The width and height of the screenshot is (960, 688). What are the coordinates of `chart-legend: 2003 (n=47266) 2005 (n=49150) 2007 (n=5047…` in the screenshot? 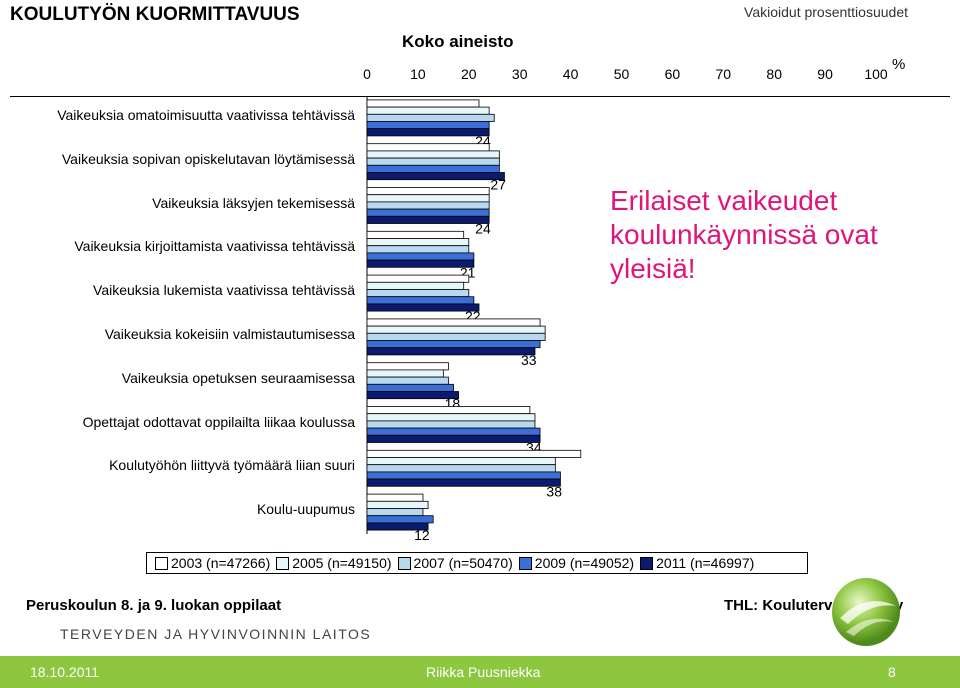 It's located at (477, 563).